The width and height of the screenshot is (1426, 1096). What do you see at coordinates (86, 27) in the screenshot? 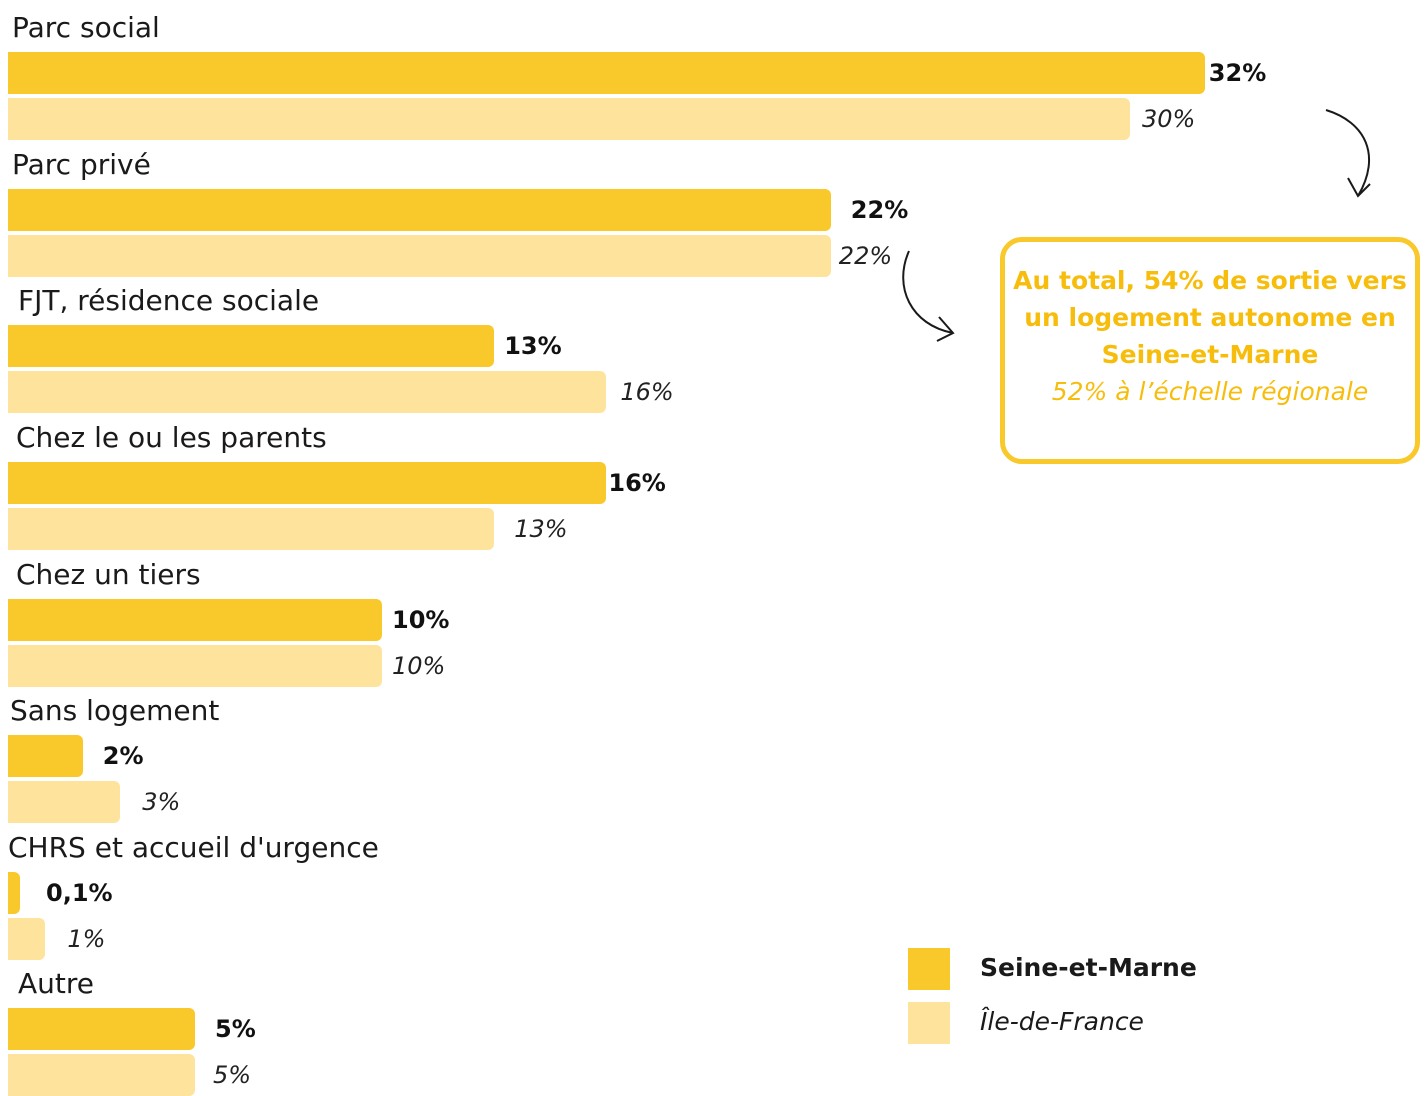
I see `category-label: Parc social` at bounding box center [86, 27].